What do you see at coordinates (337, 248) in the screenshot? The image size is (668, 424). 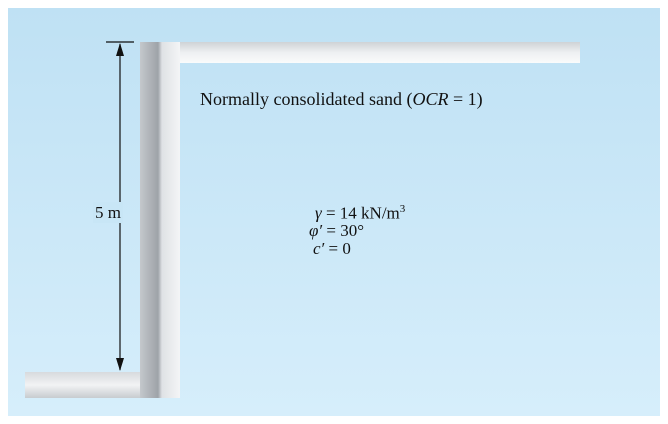 I see `text: = 0` at bounding box center [337, 248].